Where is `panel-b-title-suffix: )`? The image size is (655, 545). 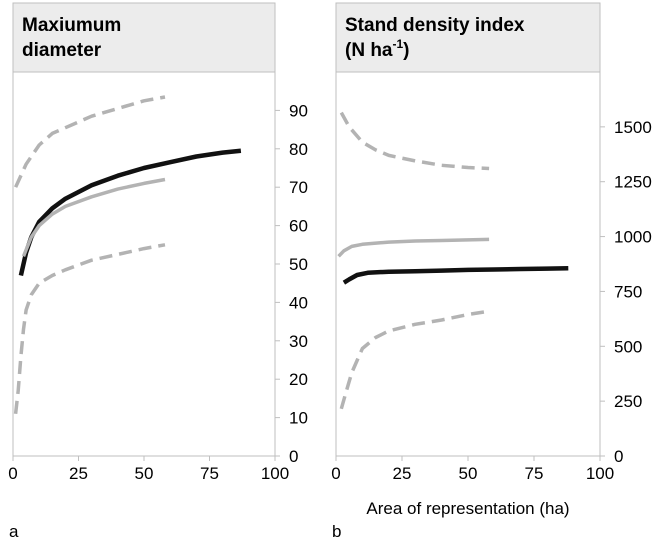 panel-b-title-suffix: ) is located at coordinates (406, 50).